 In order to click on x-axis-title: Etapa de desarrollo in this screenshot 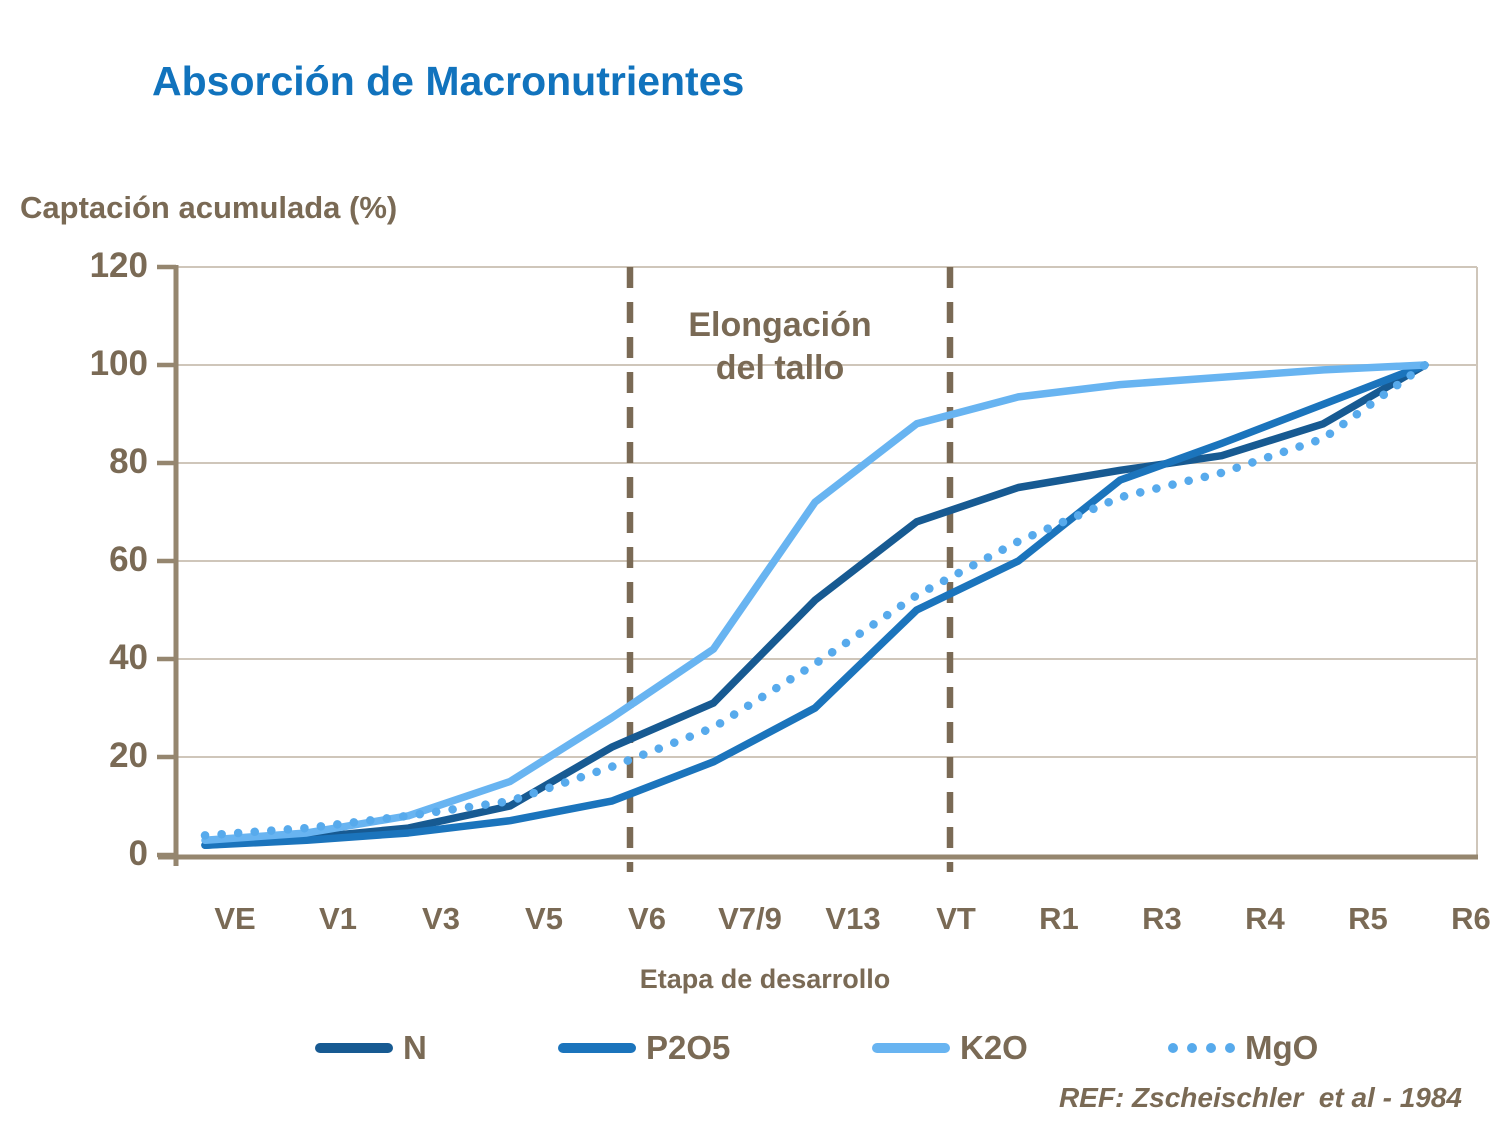, I will do `click(765, 979)`.